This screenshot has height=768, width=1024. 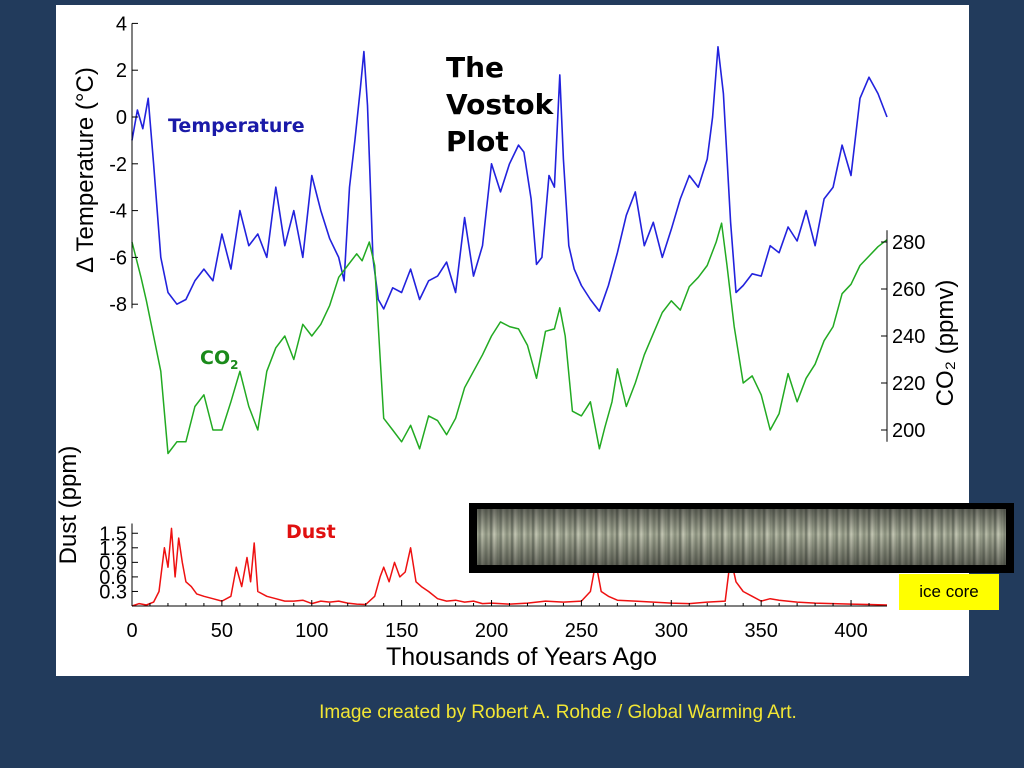 What do you see at coordinates (118, 258) in the screenshot?
I see `temperature-tick-label: -6` at bounding box center [118, 258].